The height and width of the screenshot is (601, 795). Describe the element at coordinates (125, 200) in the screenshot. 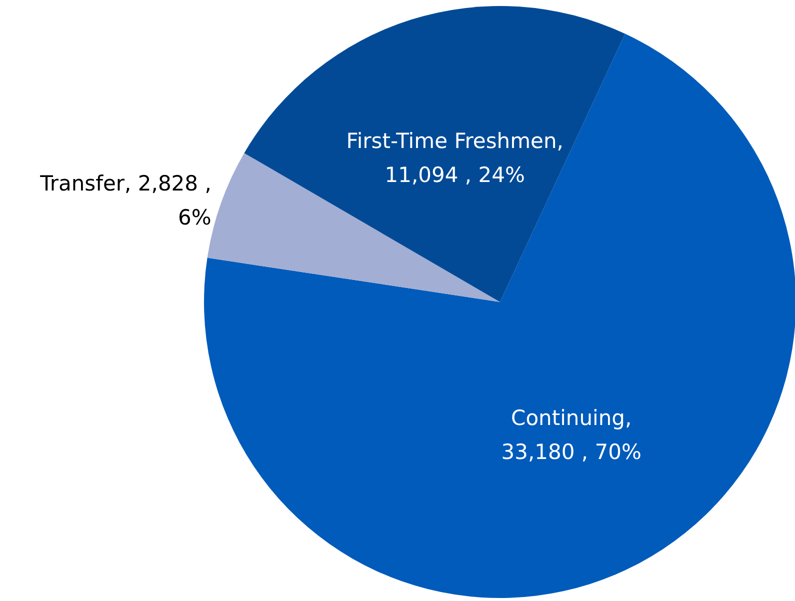

I see `slice-label: Transfer, 2,828 , 6%` at that location.